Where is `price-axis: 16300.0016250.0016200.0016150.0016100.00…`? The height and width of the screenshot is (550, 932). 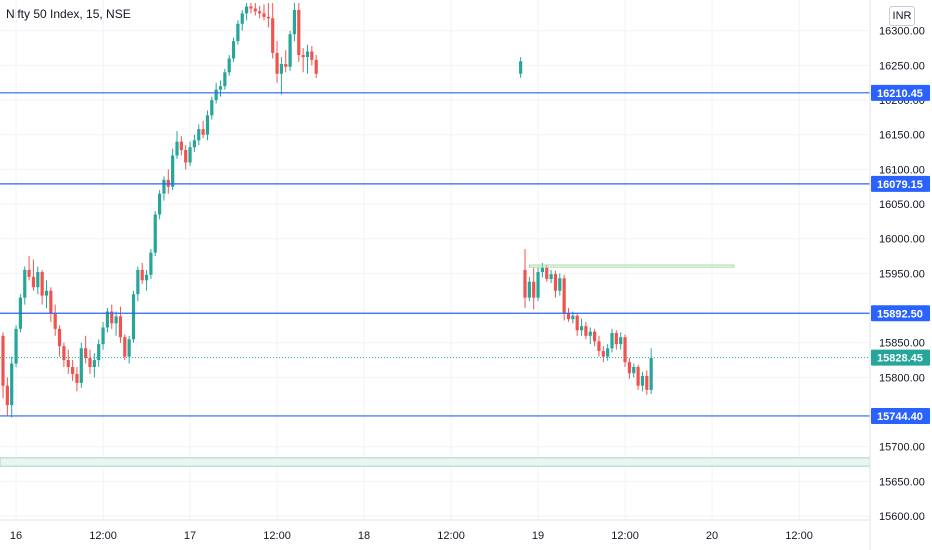
price-axis: 16300.0016250.0016200.0016150.0016100.00… is located at coordinates (899, 275).